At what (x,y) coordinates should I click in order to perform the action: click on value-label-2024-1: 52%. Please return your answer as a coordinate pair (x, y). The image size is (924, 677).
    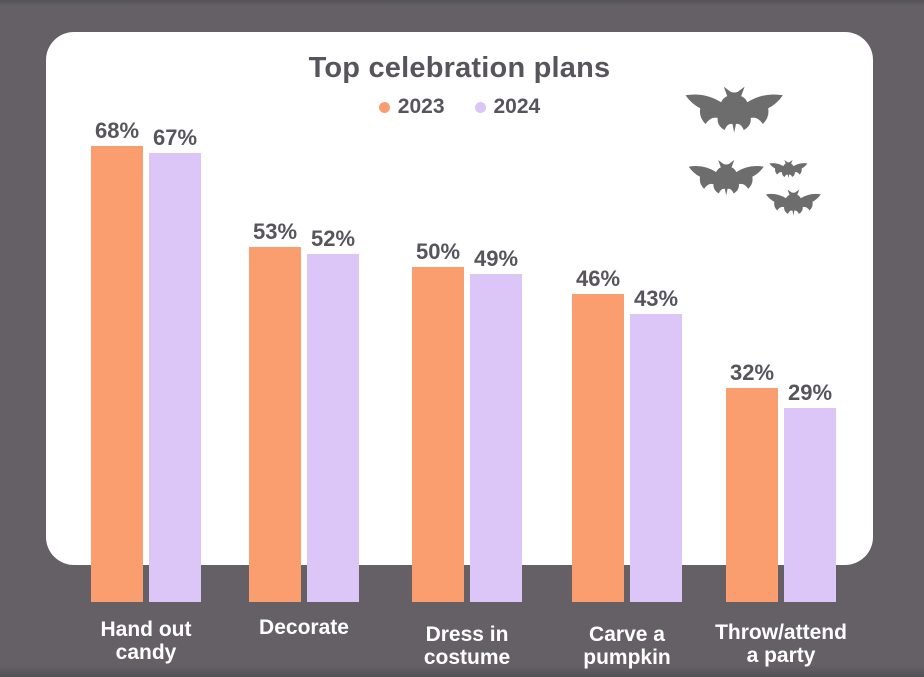
    Looking at the image, I should click on (333, 238).